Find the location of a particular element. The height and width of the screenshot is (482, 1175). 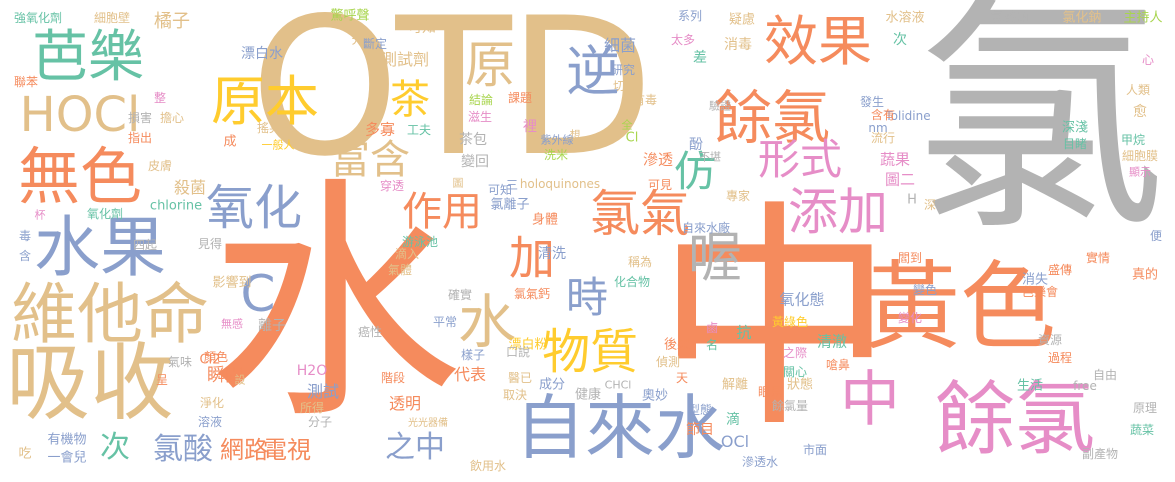

word: 搖晃數 is located at coordinates (275, 128).